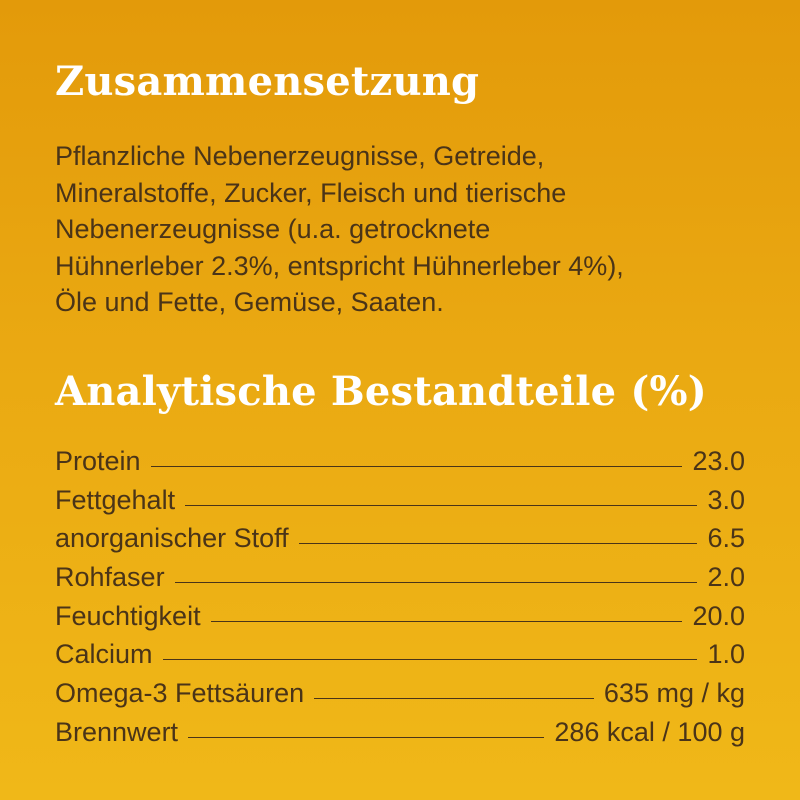 This screenshot has height=800, width=800. What do you see at coordinates (267, 81) in the screenshot?
I see `composition-heading: Zusammensetzung` at bounding box center [267, 81].